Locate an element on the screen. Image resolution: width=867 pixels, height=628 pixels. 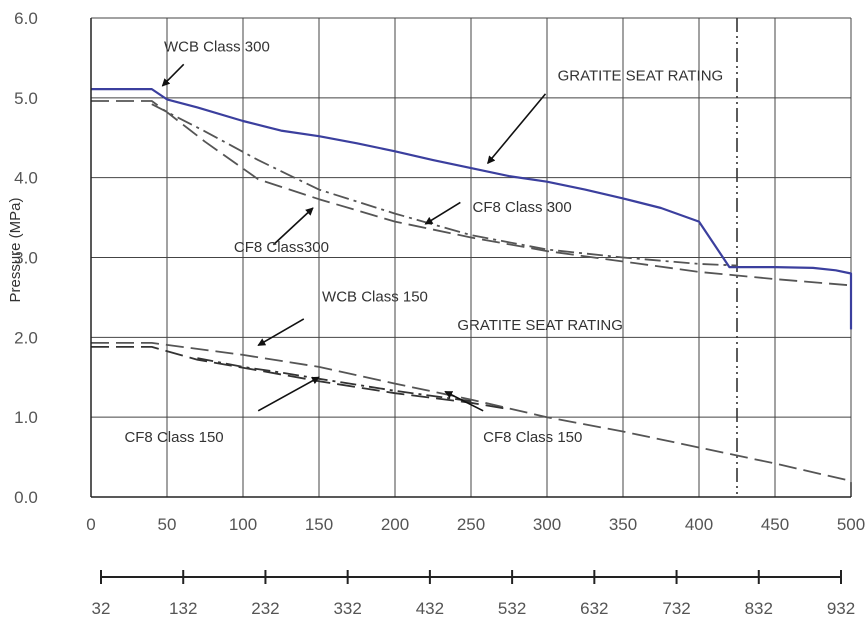
x-tick-label: 200 is located at coordinates (395, 524).